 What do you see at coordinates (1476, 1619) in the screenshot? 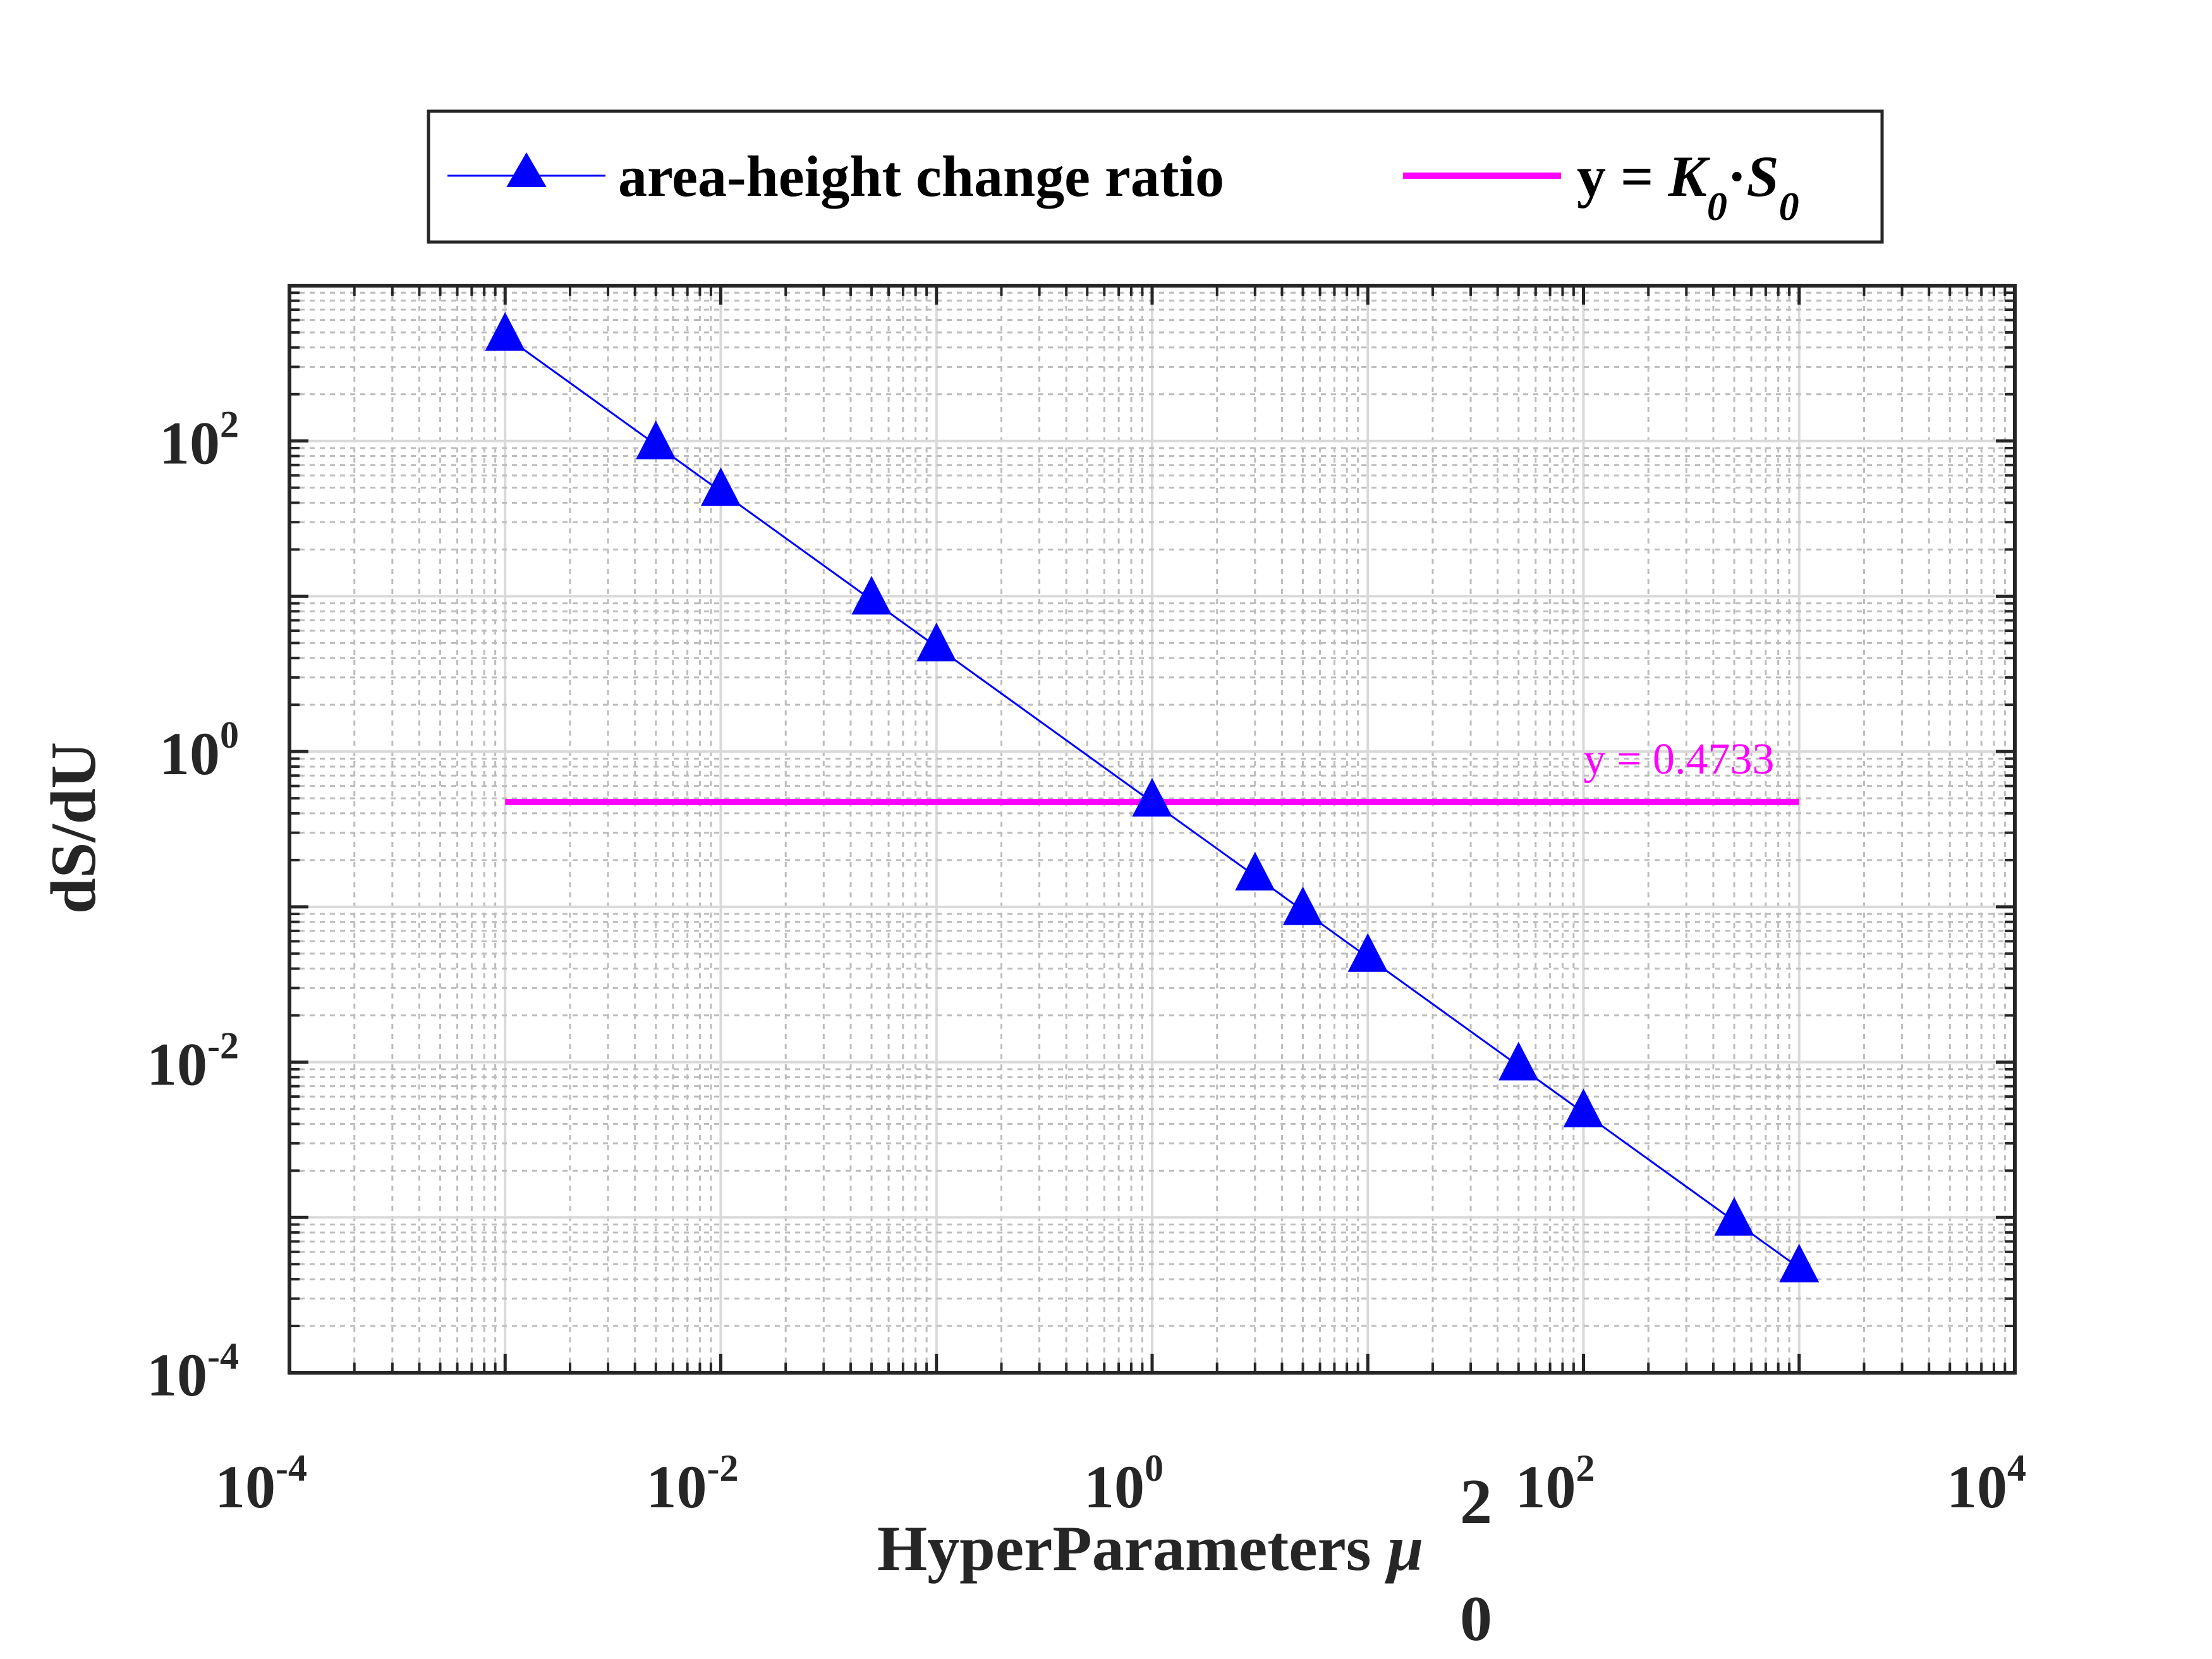
I see `x-axis-label-subscript: 0` at bounding box center [1476, 1619].